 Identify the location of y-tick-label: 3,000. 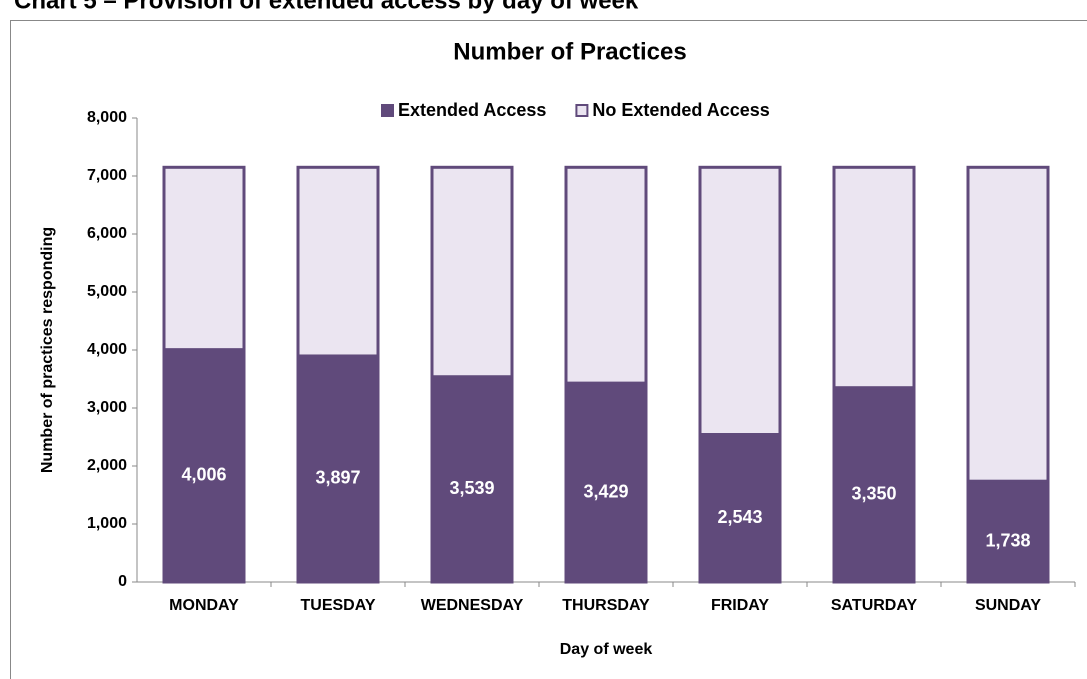
(107, 407).